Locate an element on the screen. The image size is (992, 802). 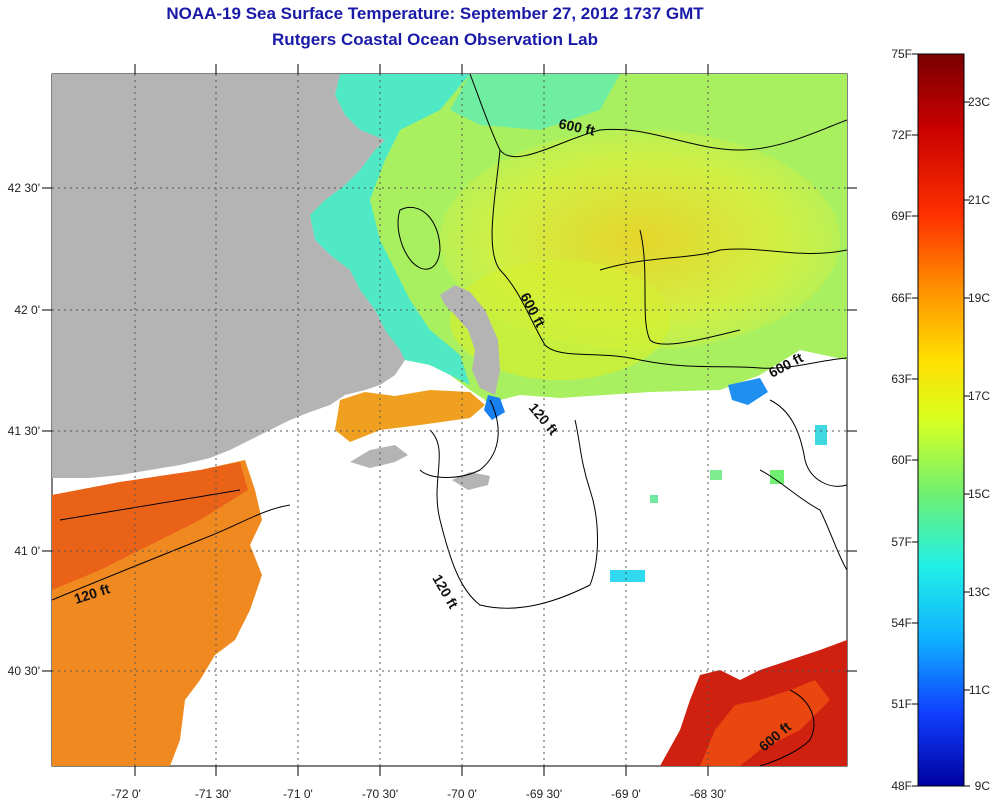
colorbar-label-c: 9C is located at coordinates (983, 786).